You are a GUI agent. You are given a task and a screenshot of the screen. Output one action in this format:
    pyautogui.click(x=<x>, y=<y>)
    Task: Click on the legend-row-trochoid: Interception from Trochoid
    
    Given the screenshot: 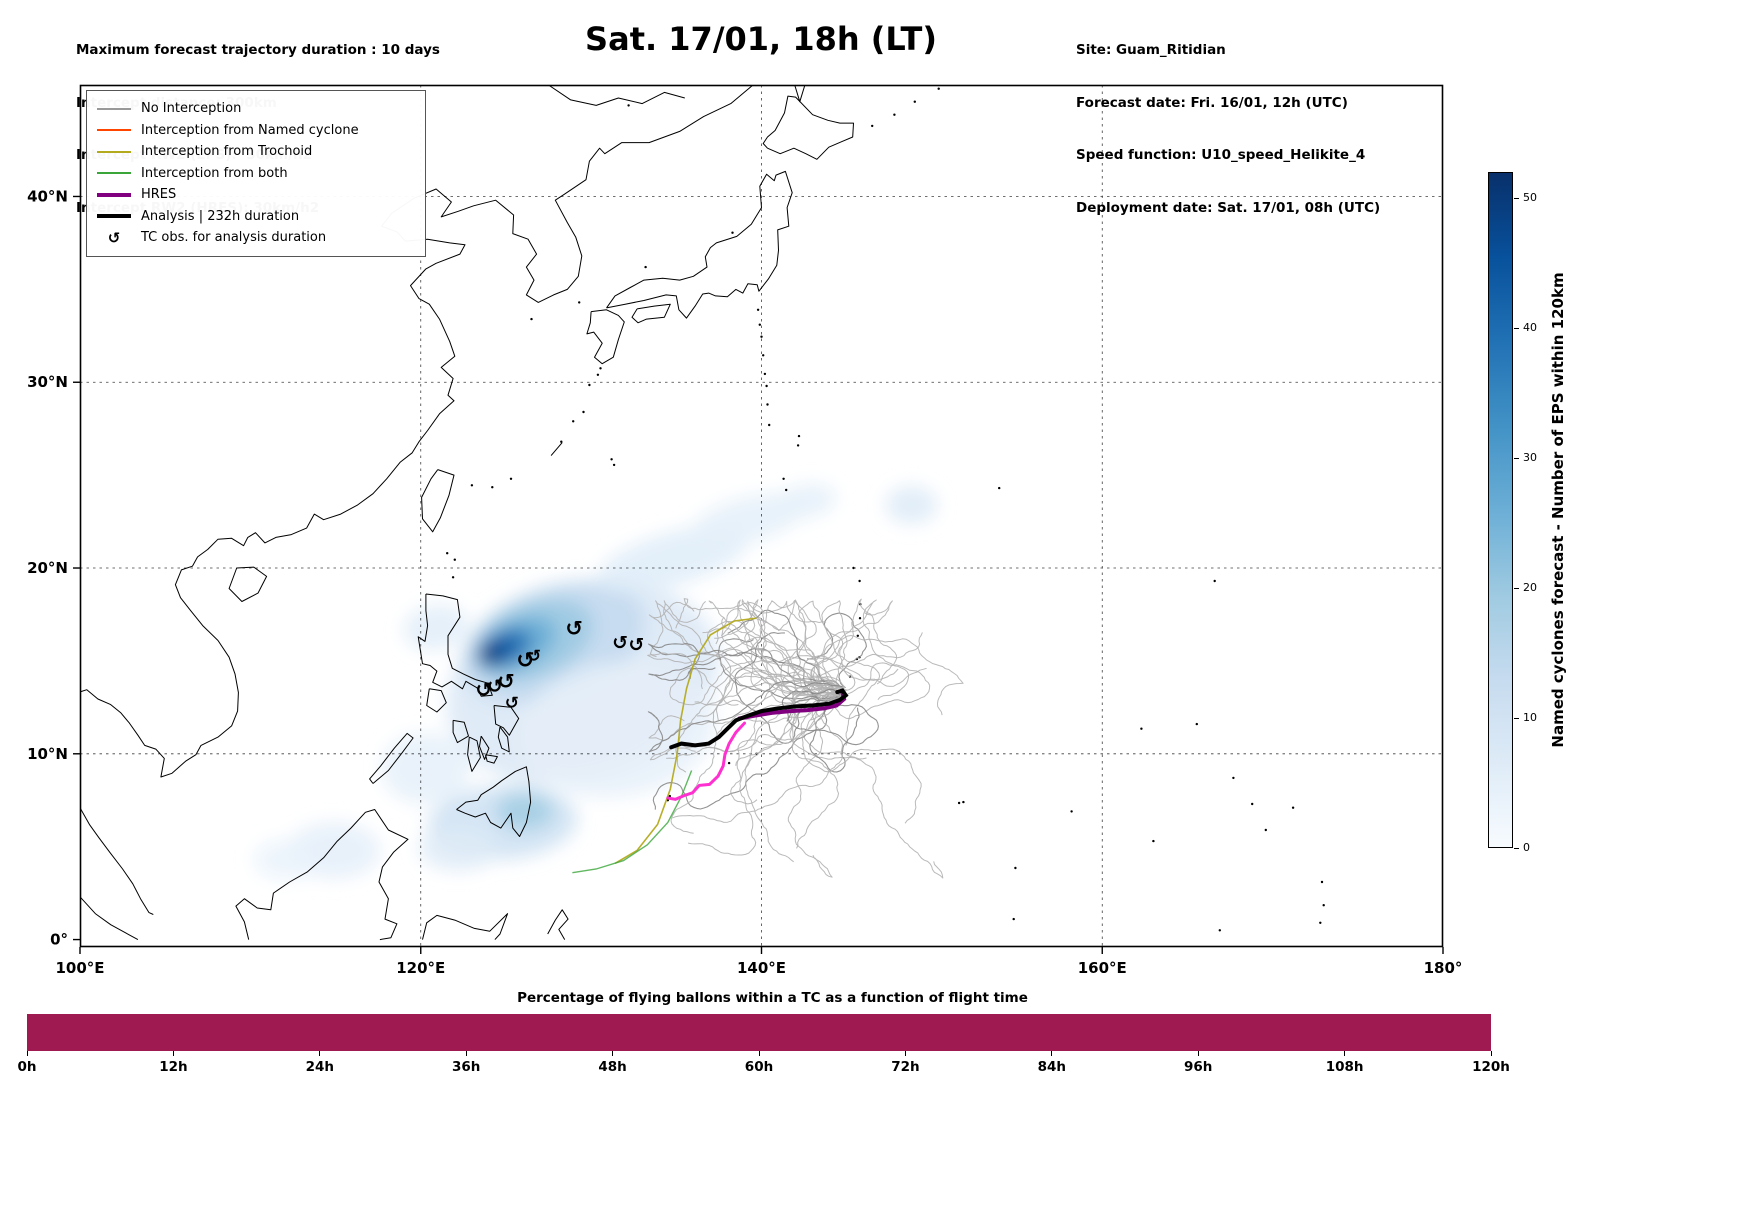 What is the action you would take?
    pyautogui.click(x=256, y=152)
    